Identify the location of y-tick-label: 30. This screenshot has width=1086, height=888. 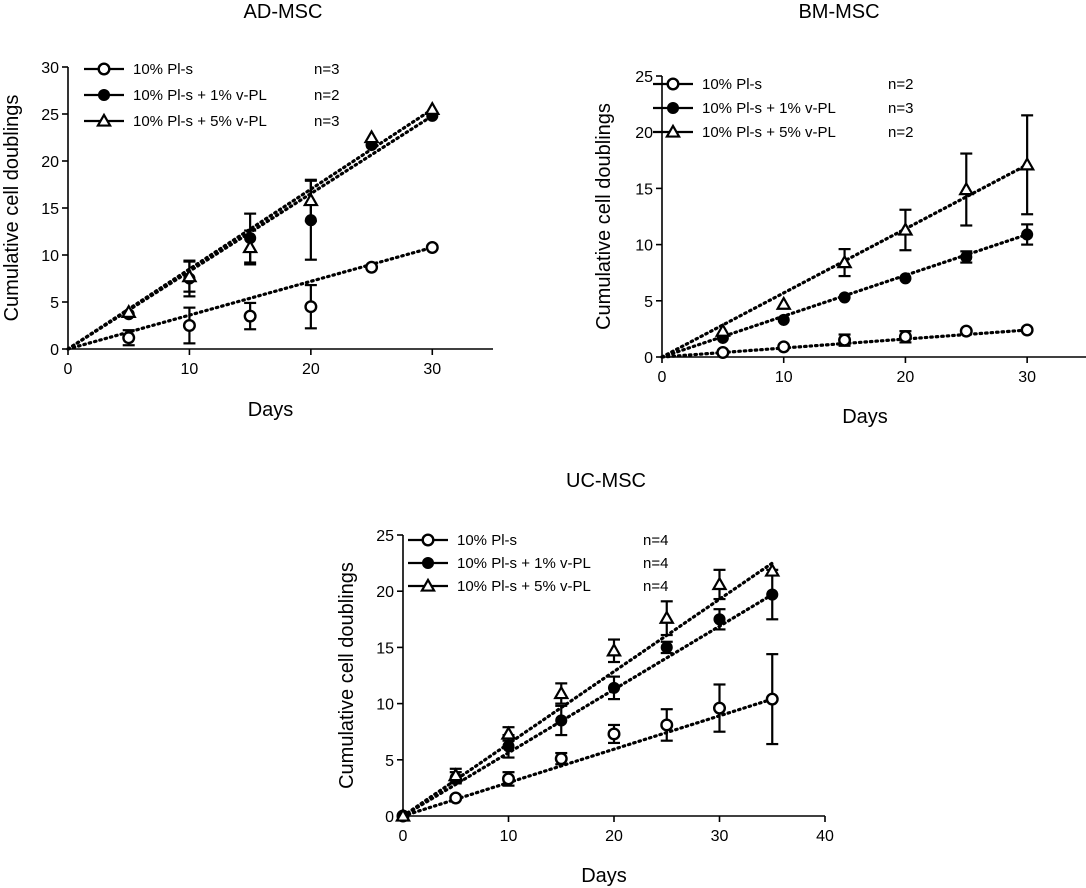
(50, 68).